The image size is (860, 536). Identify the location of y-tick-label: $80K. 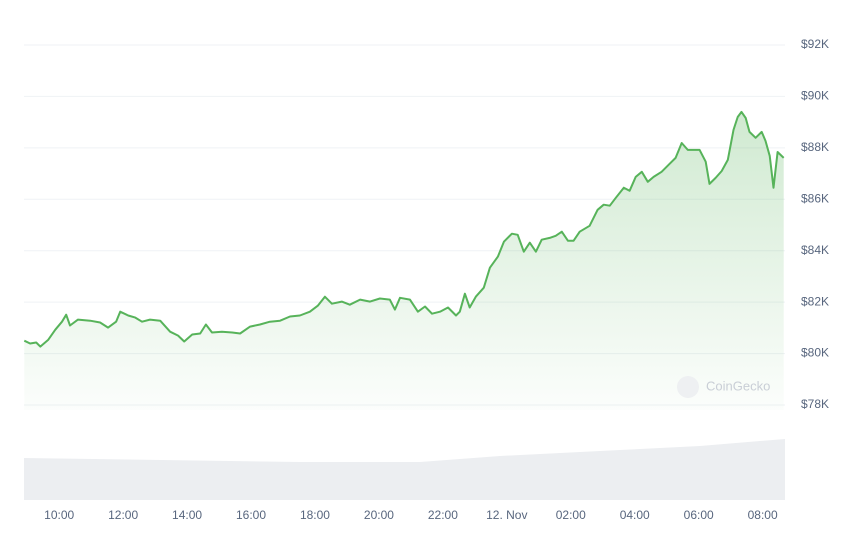
(815, 353).